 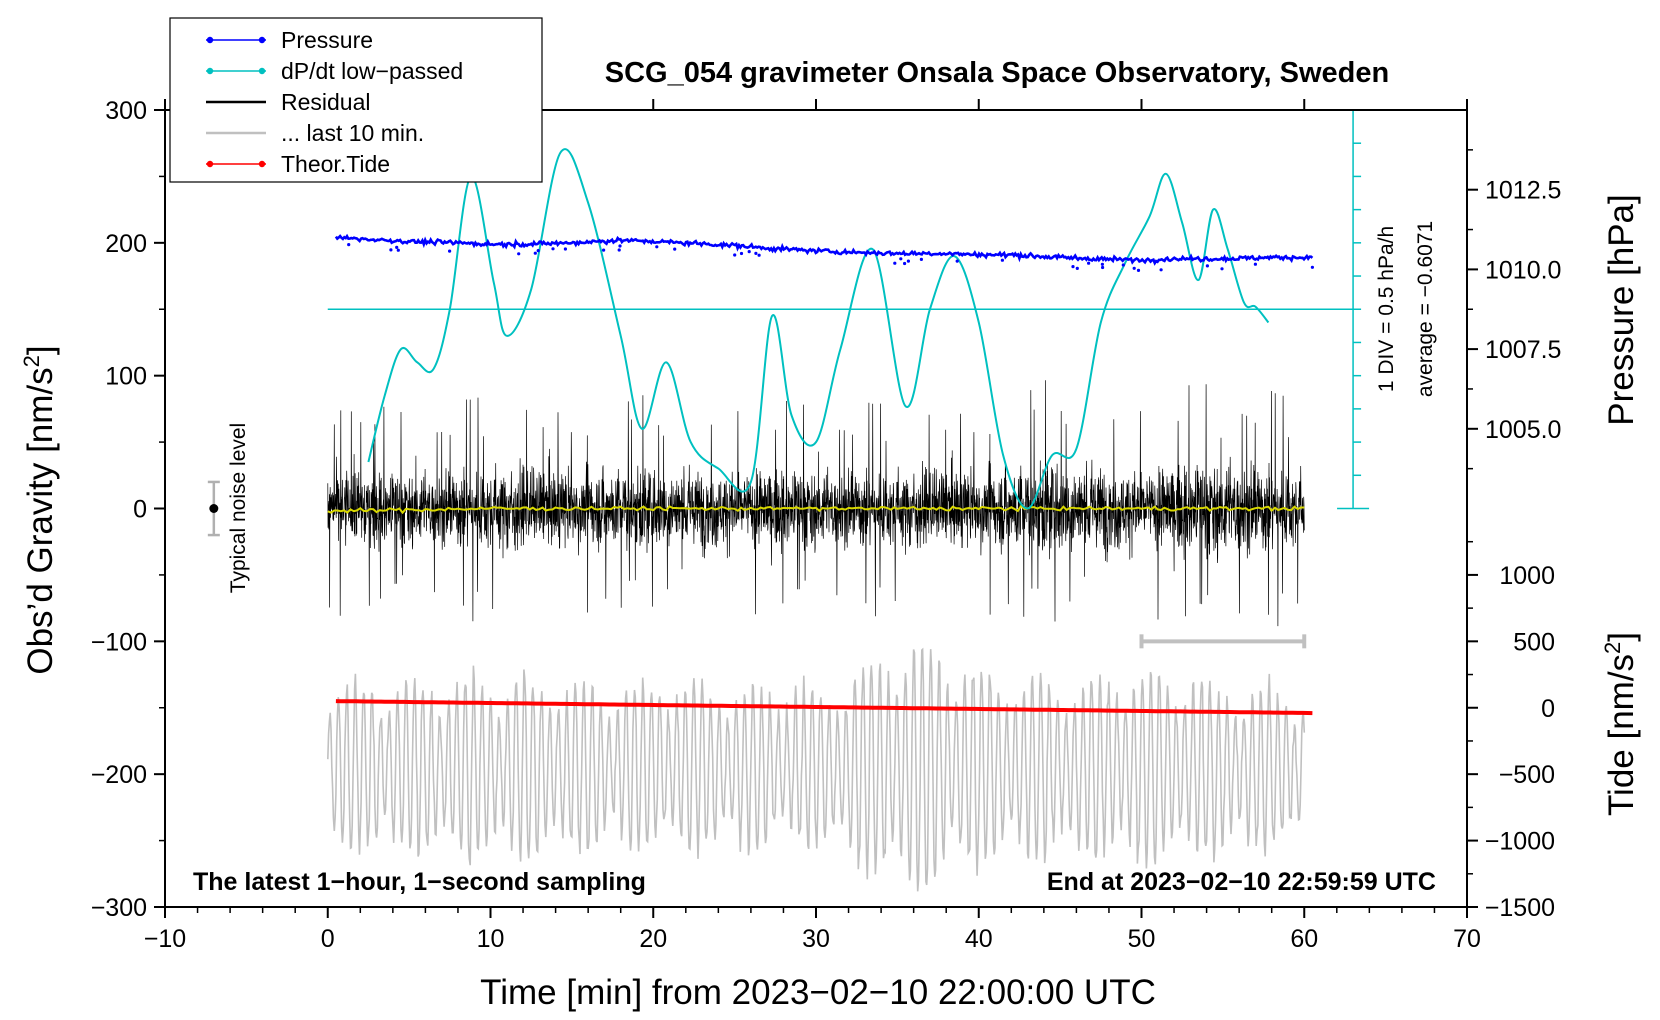 I want to click on tide-tick-label: 500, so click(x=1534, y=642).